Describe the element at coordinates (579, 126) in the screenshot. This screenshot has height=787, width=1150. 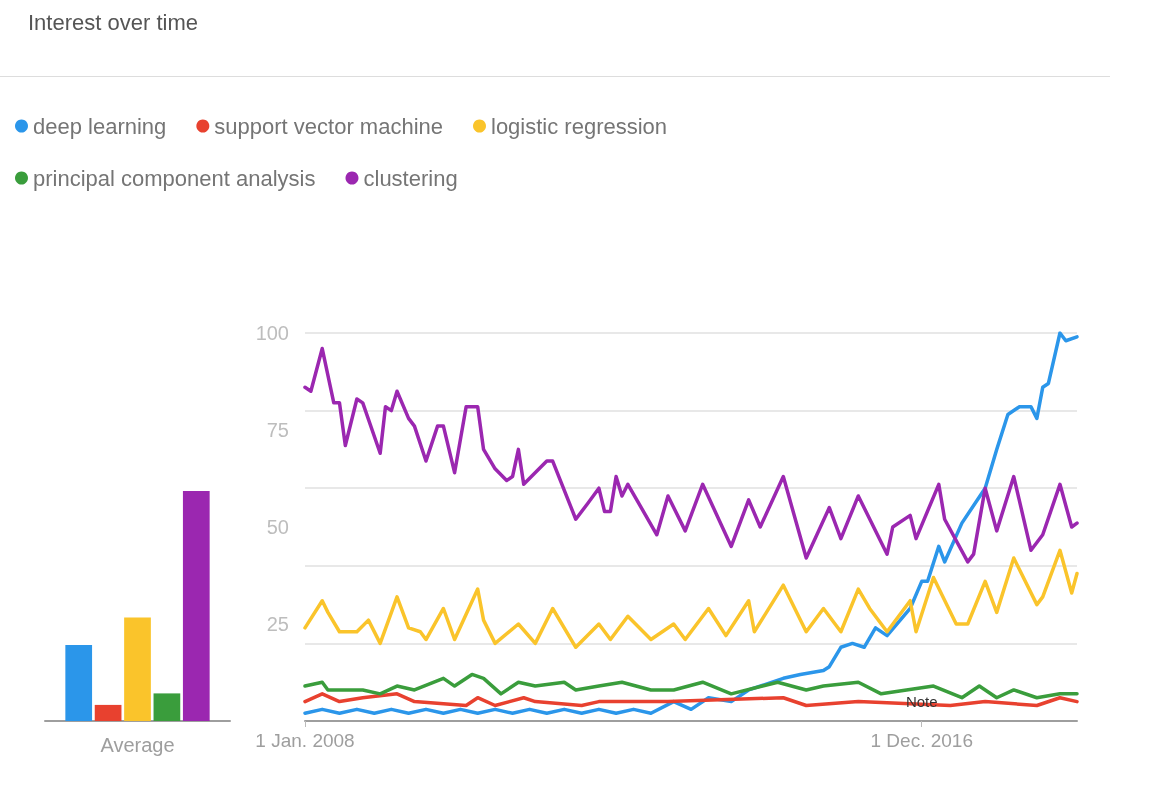
I see `legend-label: logistic regression` at that location.